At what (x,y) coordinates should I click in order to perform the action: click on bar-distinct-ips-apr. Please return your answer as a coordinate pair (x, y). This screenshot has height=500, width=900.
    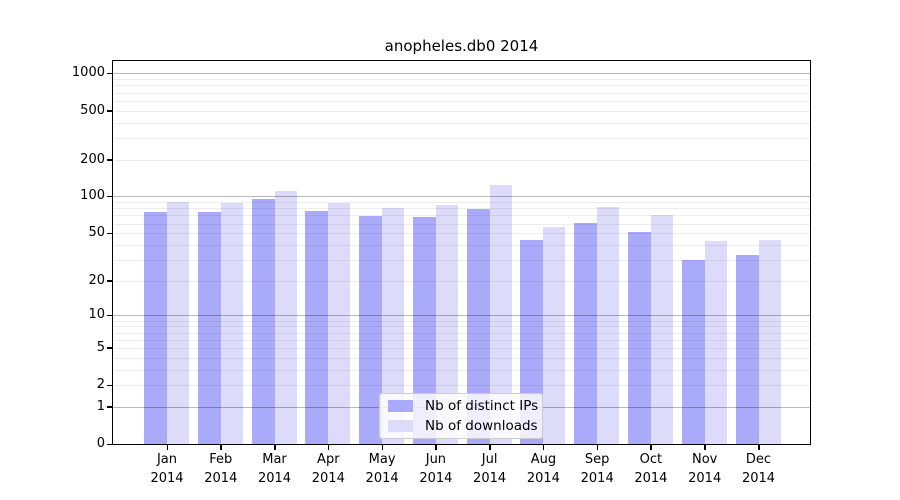
    Looking at the image, I should click on (317, 327).